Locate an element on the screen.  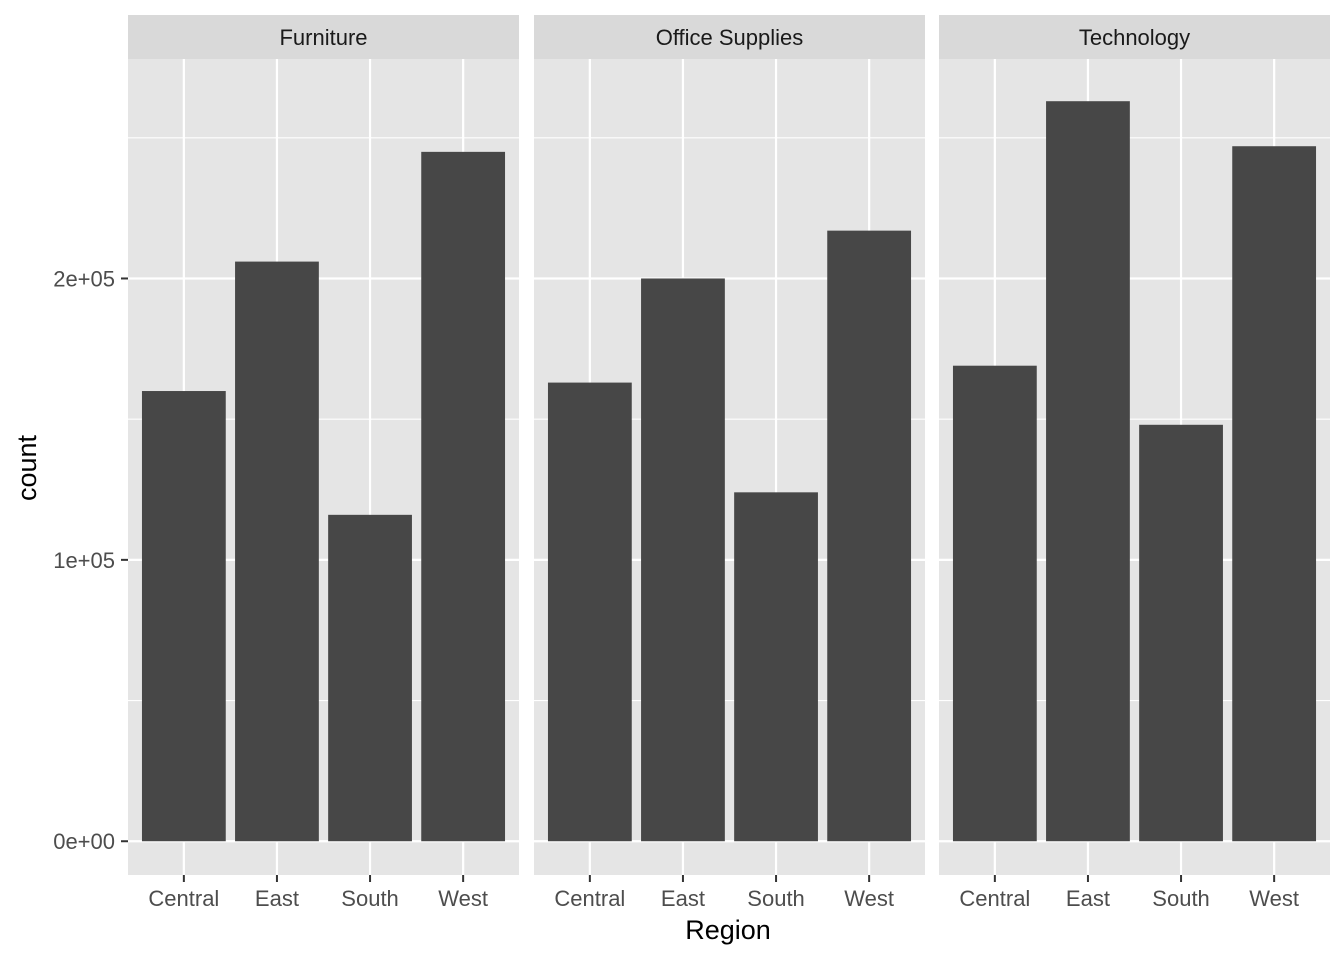
y-tick-label: 0e+00 is located at coordinates (84, 841).